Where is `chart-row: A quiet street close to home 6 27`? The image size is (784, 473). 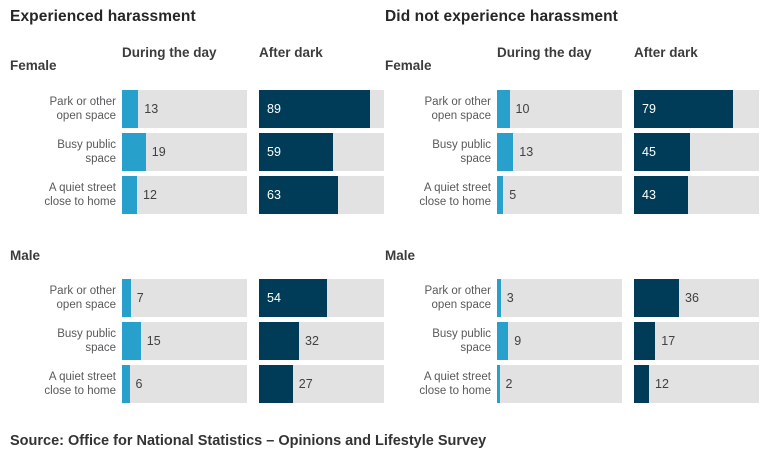
chart-row: A quiet street close to home 6 27 is located at coordinates (197, 384).